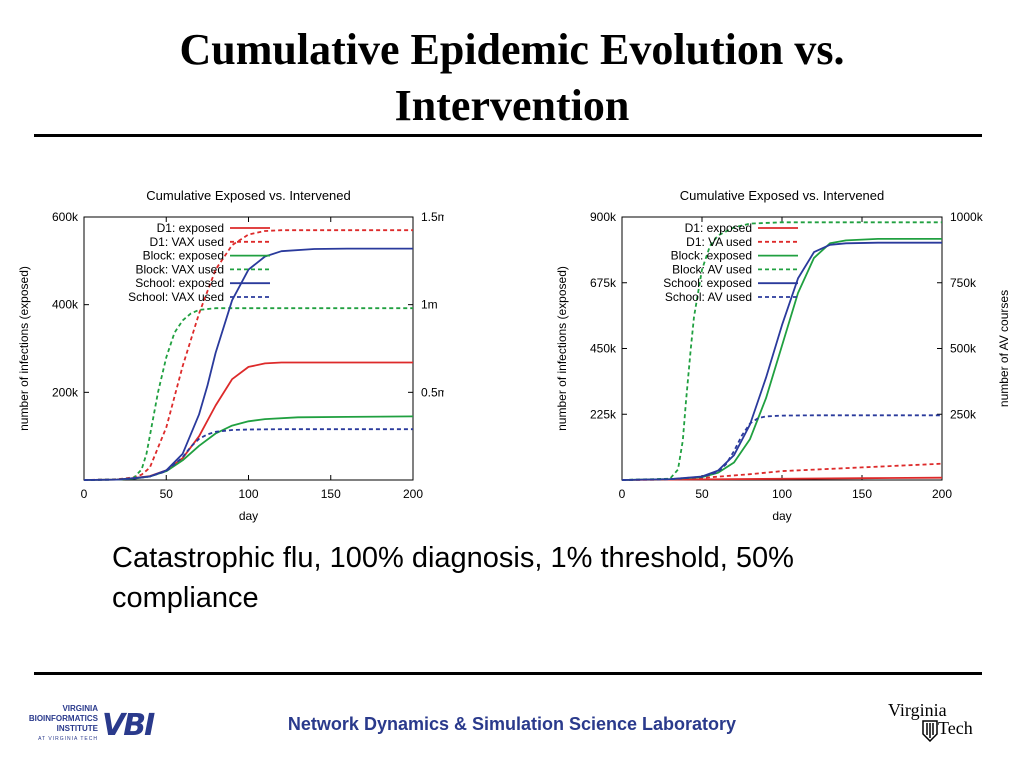 Image resolution: width=1024 pixels, height=768 pixels. I want to click on vt-logo-line2: Tech, so click(955, 728).